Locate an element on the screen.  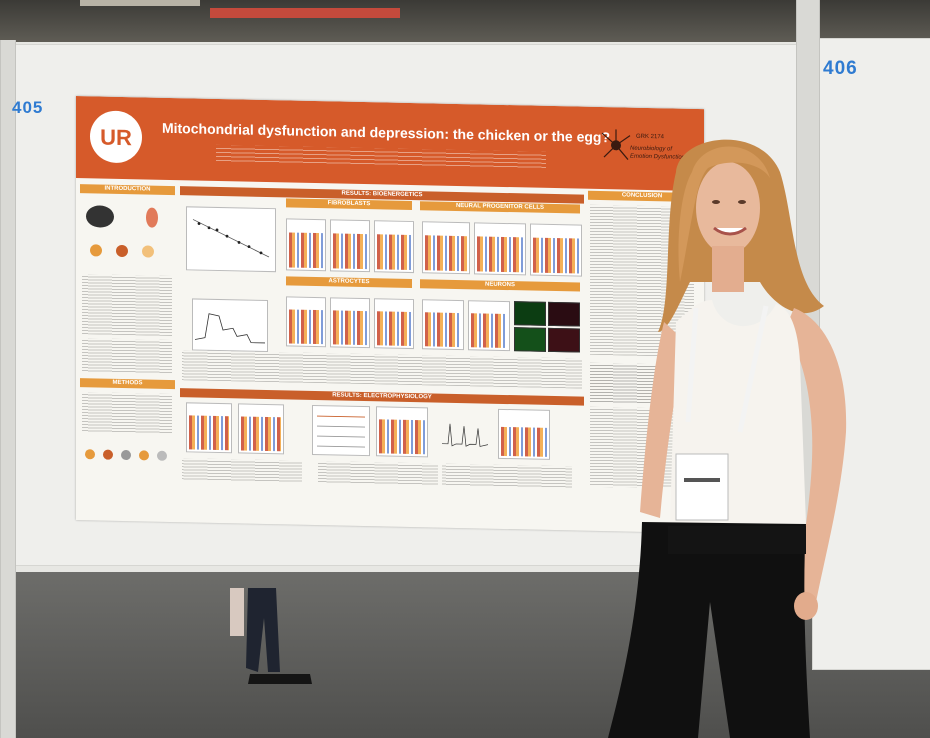
correlation-scatter-plot is located at coordinates (231, 239).